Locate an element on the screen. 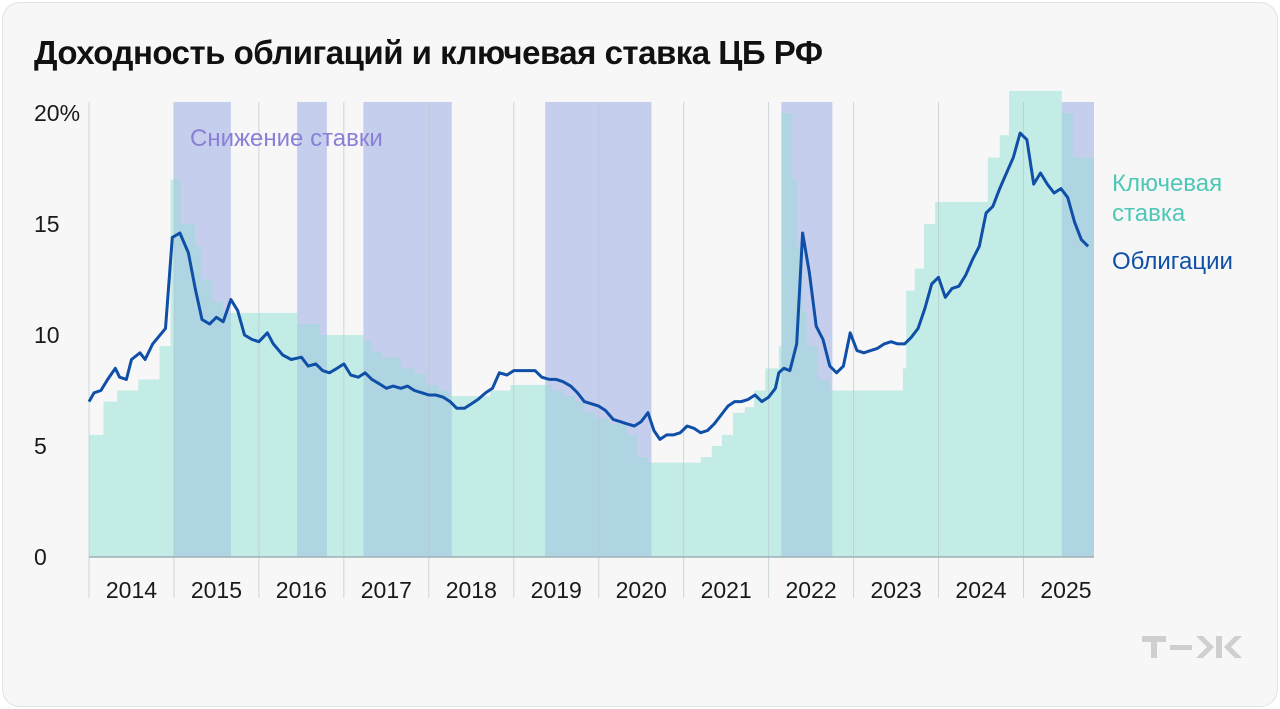 Image resolution: width=1280 pixels, height=709 pixels. x-tick-2014: 2014 is located at coordinates (131, 590).